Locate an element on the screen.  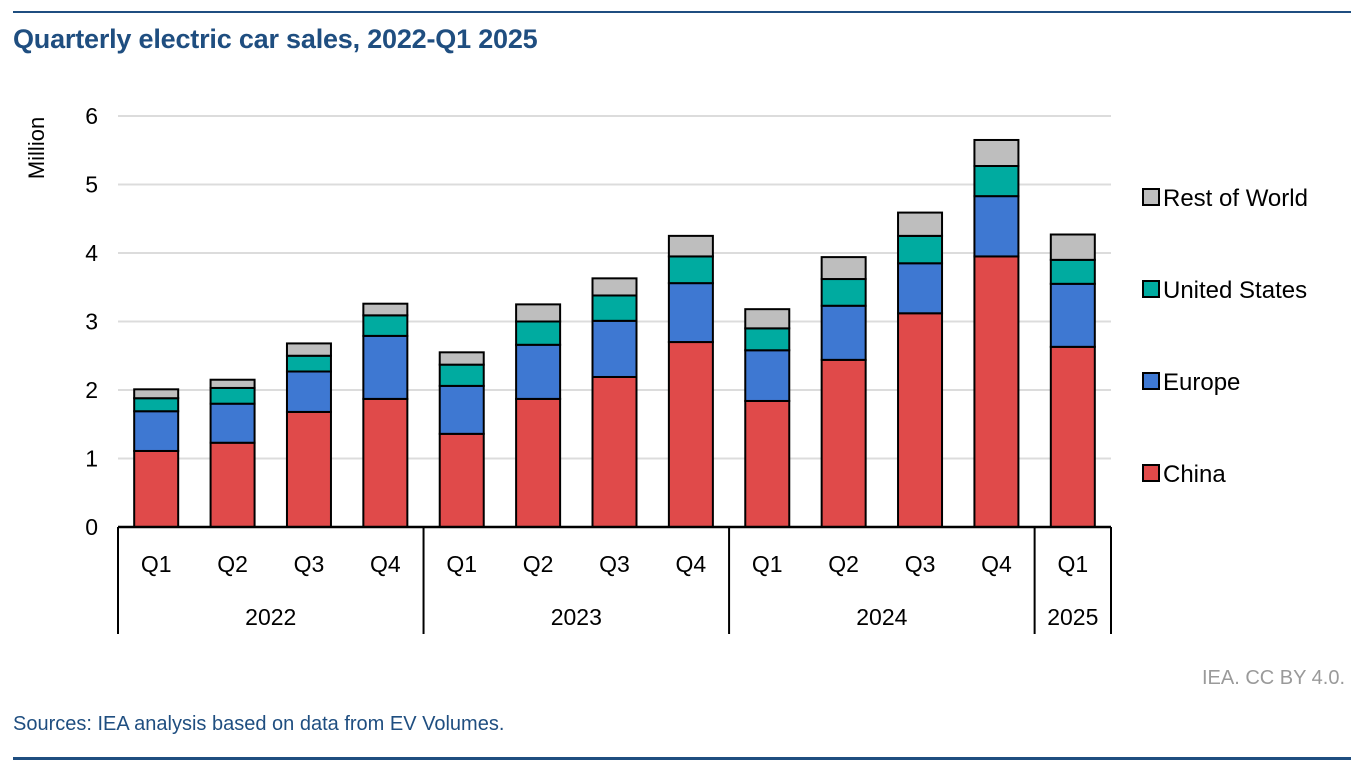
y-tick-label: 3 is located at coordinates (91, 322).